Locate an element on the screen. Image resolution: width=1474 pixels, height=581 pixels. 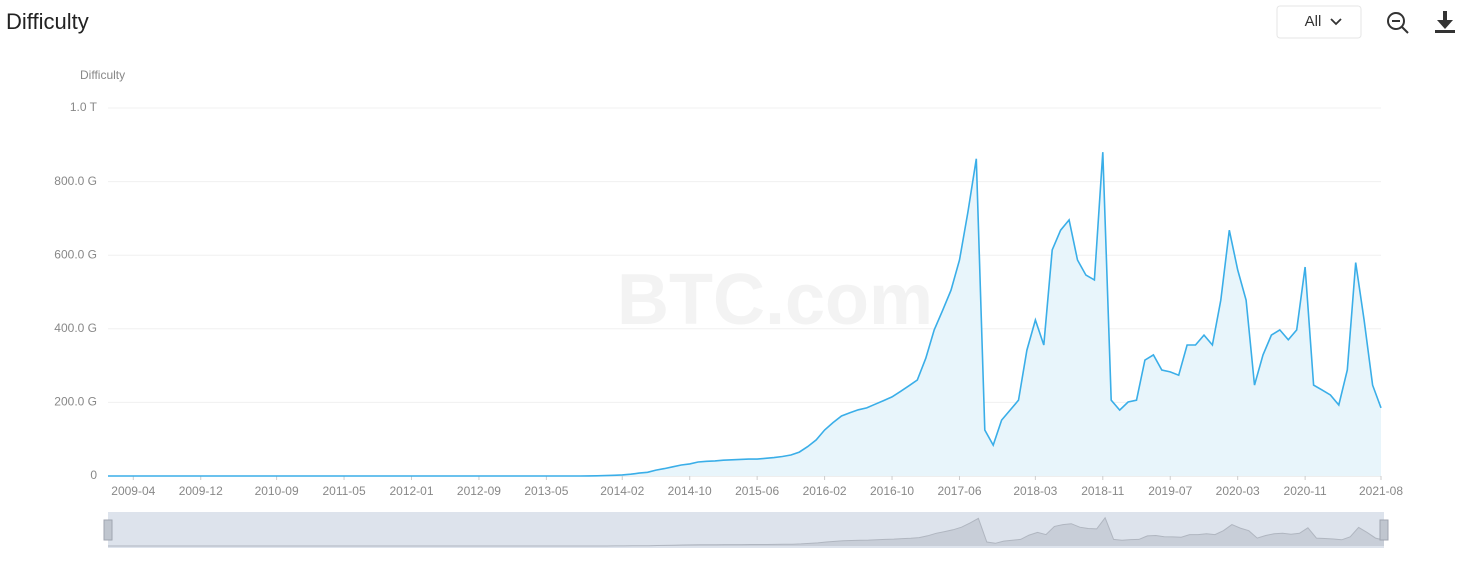
x-tick-label: 2015-06 is located at coordinates (757, 491).